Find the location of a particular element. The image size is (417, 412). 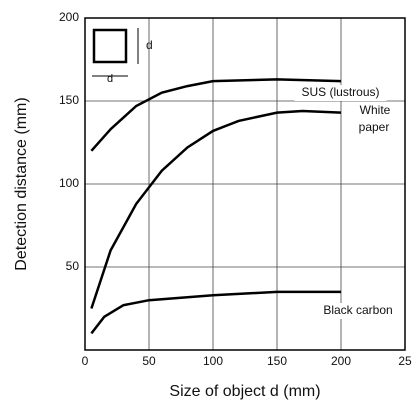

x-axis-label: Size of object d (mm) is located at coordinates (244, 391).